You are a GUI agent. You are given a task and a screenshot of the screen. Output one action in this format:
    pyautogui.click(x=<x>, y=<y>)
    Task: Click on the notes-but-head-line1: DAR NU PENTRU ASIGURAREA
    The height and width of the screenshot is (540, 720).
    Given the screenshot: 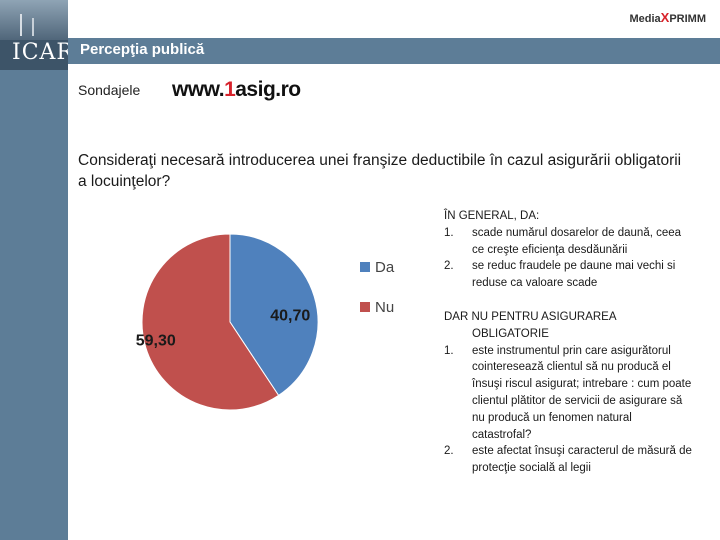 What is the action you would take?
    pyautogui.click(x=530, y=316)
    